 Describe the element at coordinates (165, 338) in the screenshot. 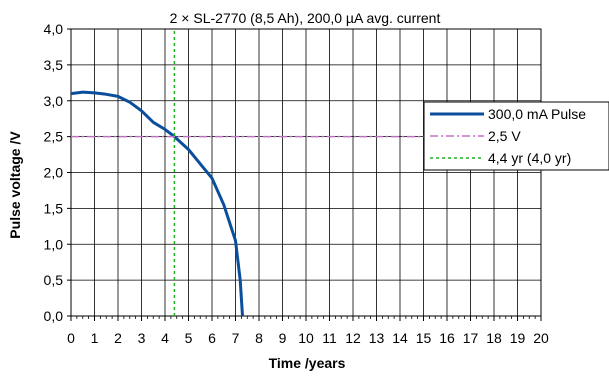

I see `x-tick-label: 4` at that location.